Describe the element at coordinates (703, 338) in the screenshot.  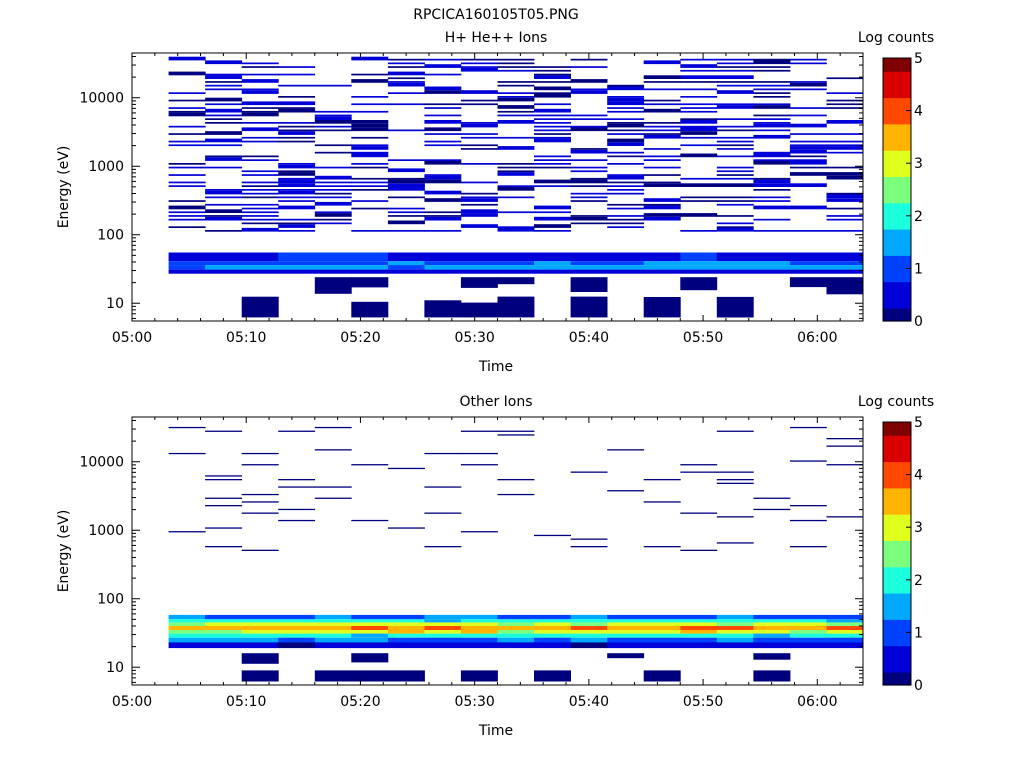
I see `x-tick-label: 05:50` at that location.